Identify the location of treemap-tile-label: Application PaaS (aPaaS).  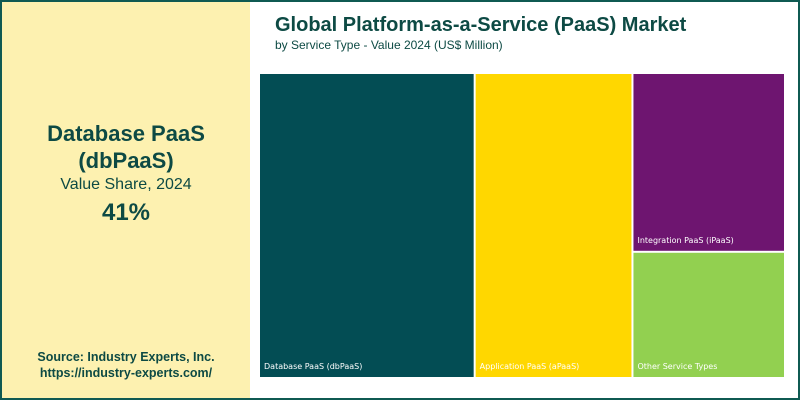
(530, 366).